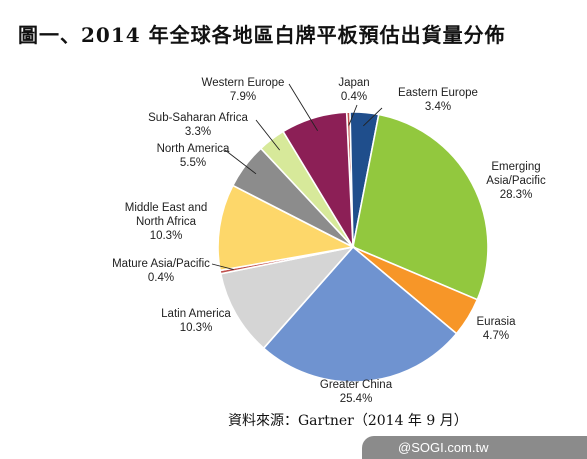 The height and width of the screenshot is (459, 587). I want to click on slice-label: North America 5.5%, so click(193, 156).